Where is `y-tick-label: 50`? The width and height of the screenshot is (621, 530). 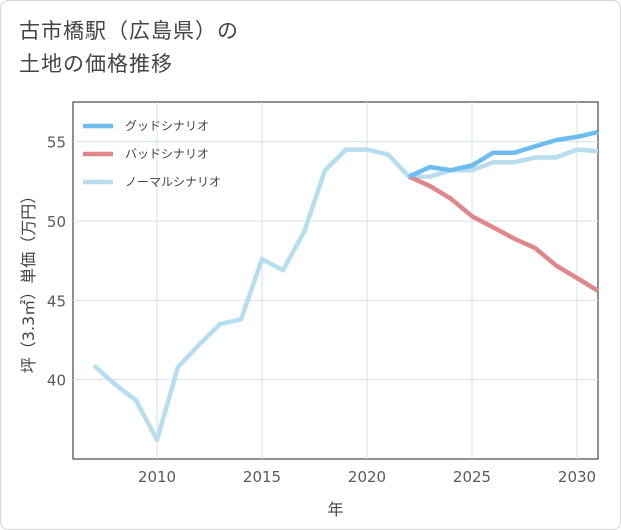
y-tick-label: 50 is located at coordinates (56, 222).